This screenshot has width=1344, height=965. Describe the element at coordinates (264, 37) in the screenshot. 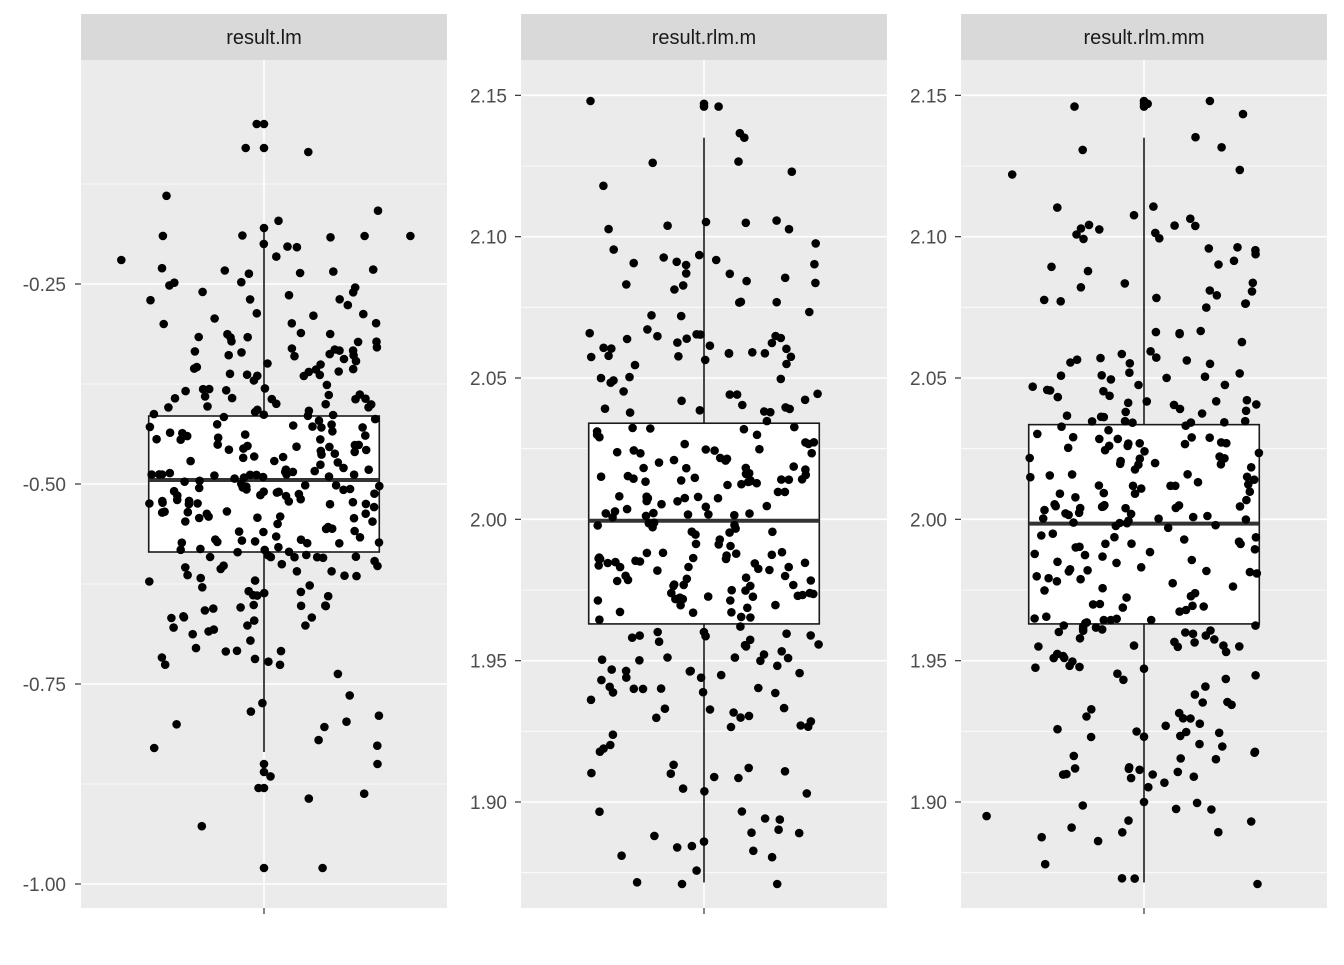

I see `facet-strip` at that location.